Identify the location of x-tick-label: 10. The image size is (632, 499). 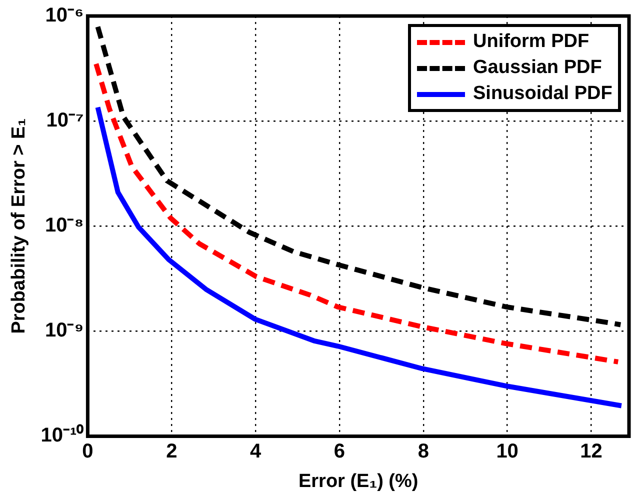
(507, 451).